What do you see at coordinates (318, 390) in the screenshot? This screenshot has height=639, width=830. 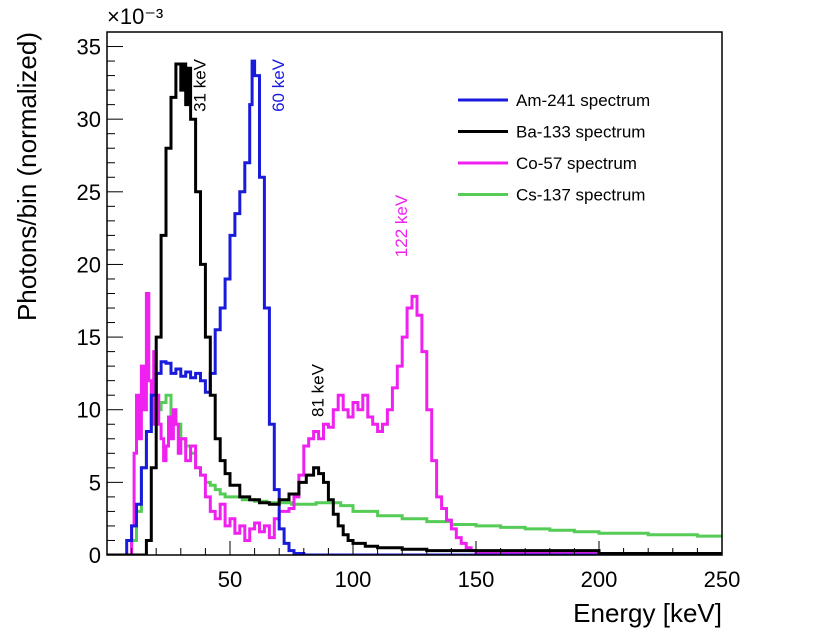 I see `peak-annotation: 81 keV` at bounding box center [318, 390].